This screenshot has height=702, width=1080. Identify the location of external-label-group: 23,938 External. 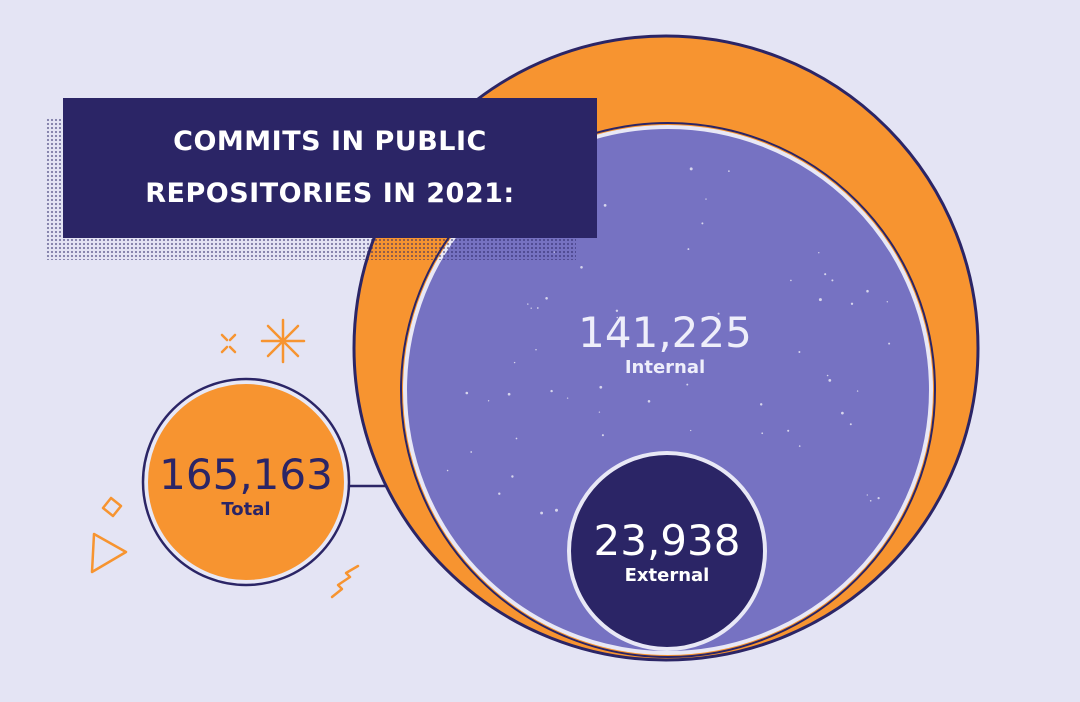
(667, 553).